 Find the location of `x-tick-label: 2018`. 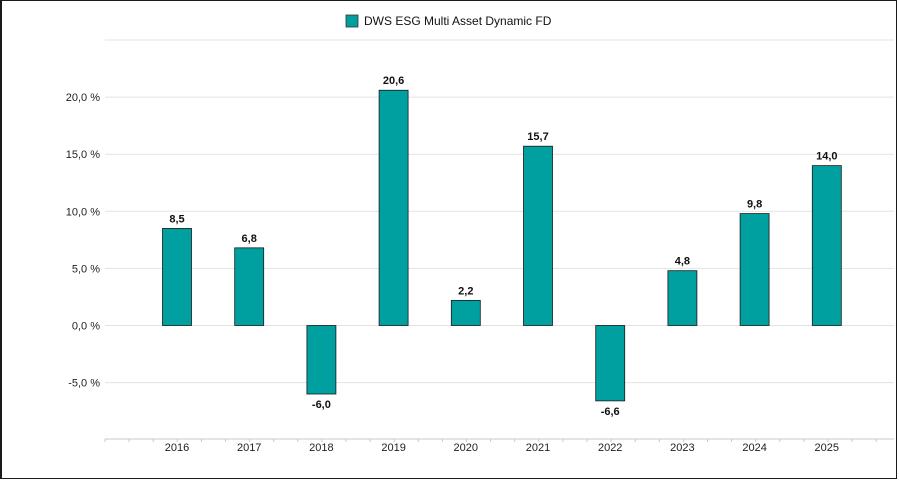

x-tick-label: 2018 is located at coordinates (321, 448).